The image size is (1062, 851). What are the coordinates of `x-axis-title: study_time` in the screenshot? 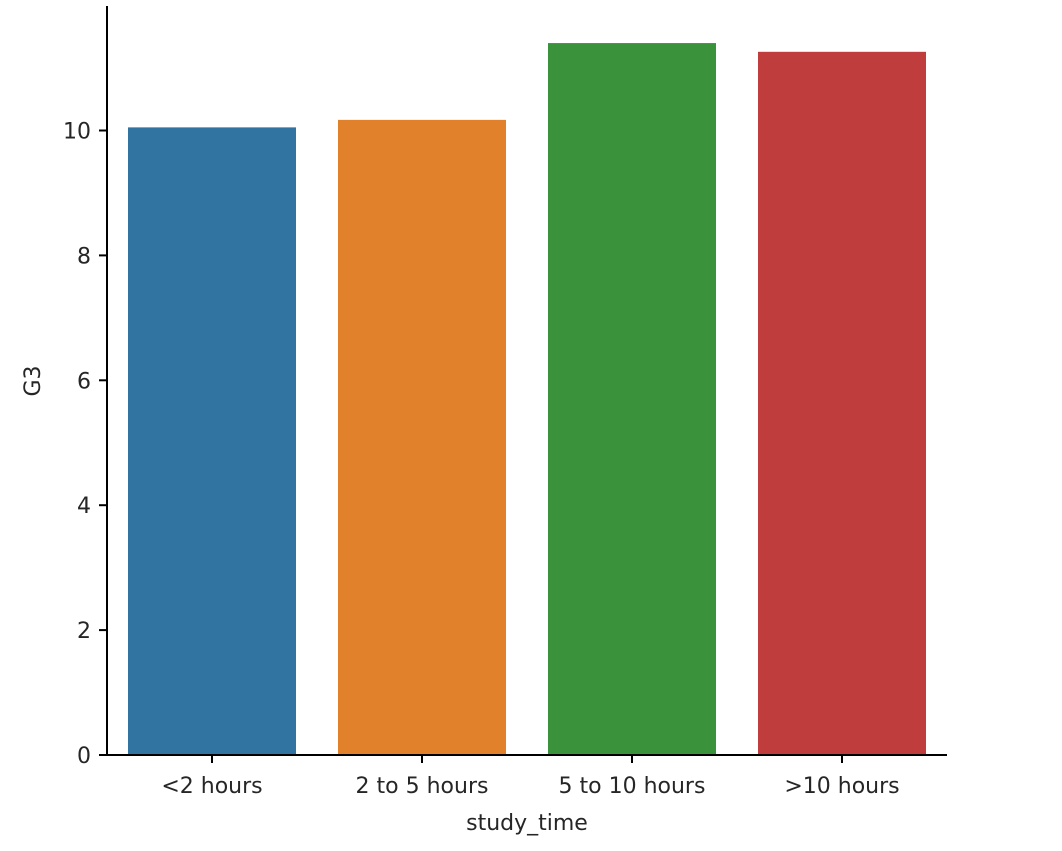 It's located at (527, 823).